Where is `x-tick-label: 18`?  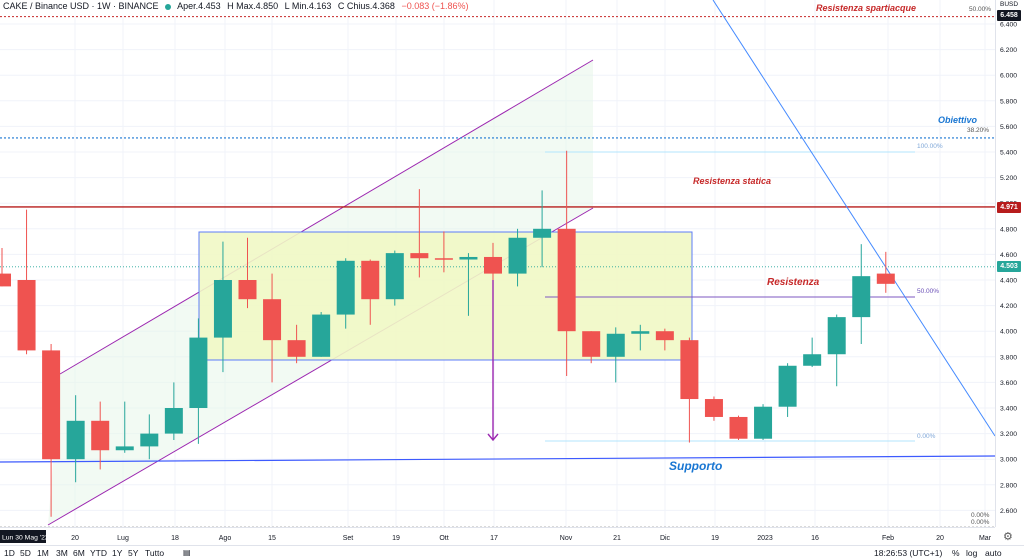 x-tick-label: 18 is located at coordinates (175, 538).